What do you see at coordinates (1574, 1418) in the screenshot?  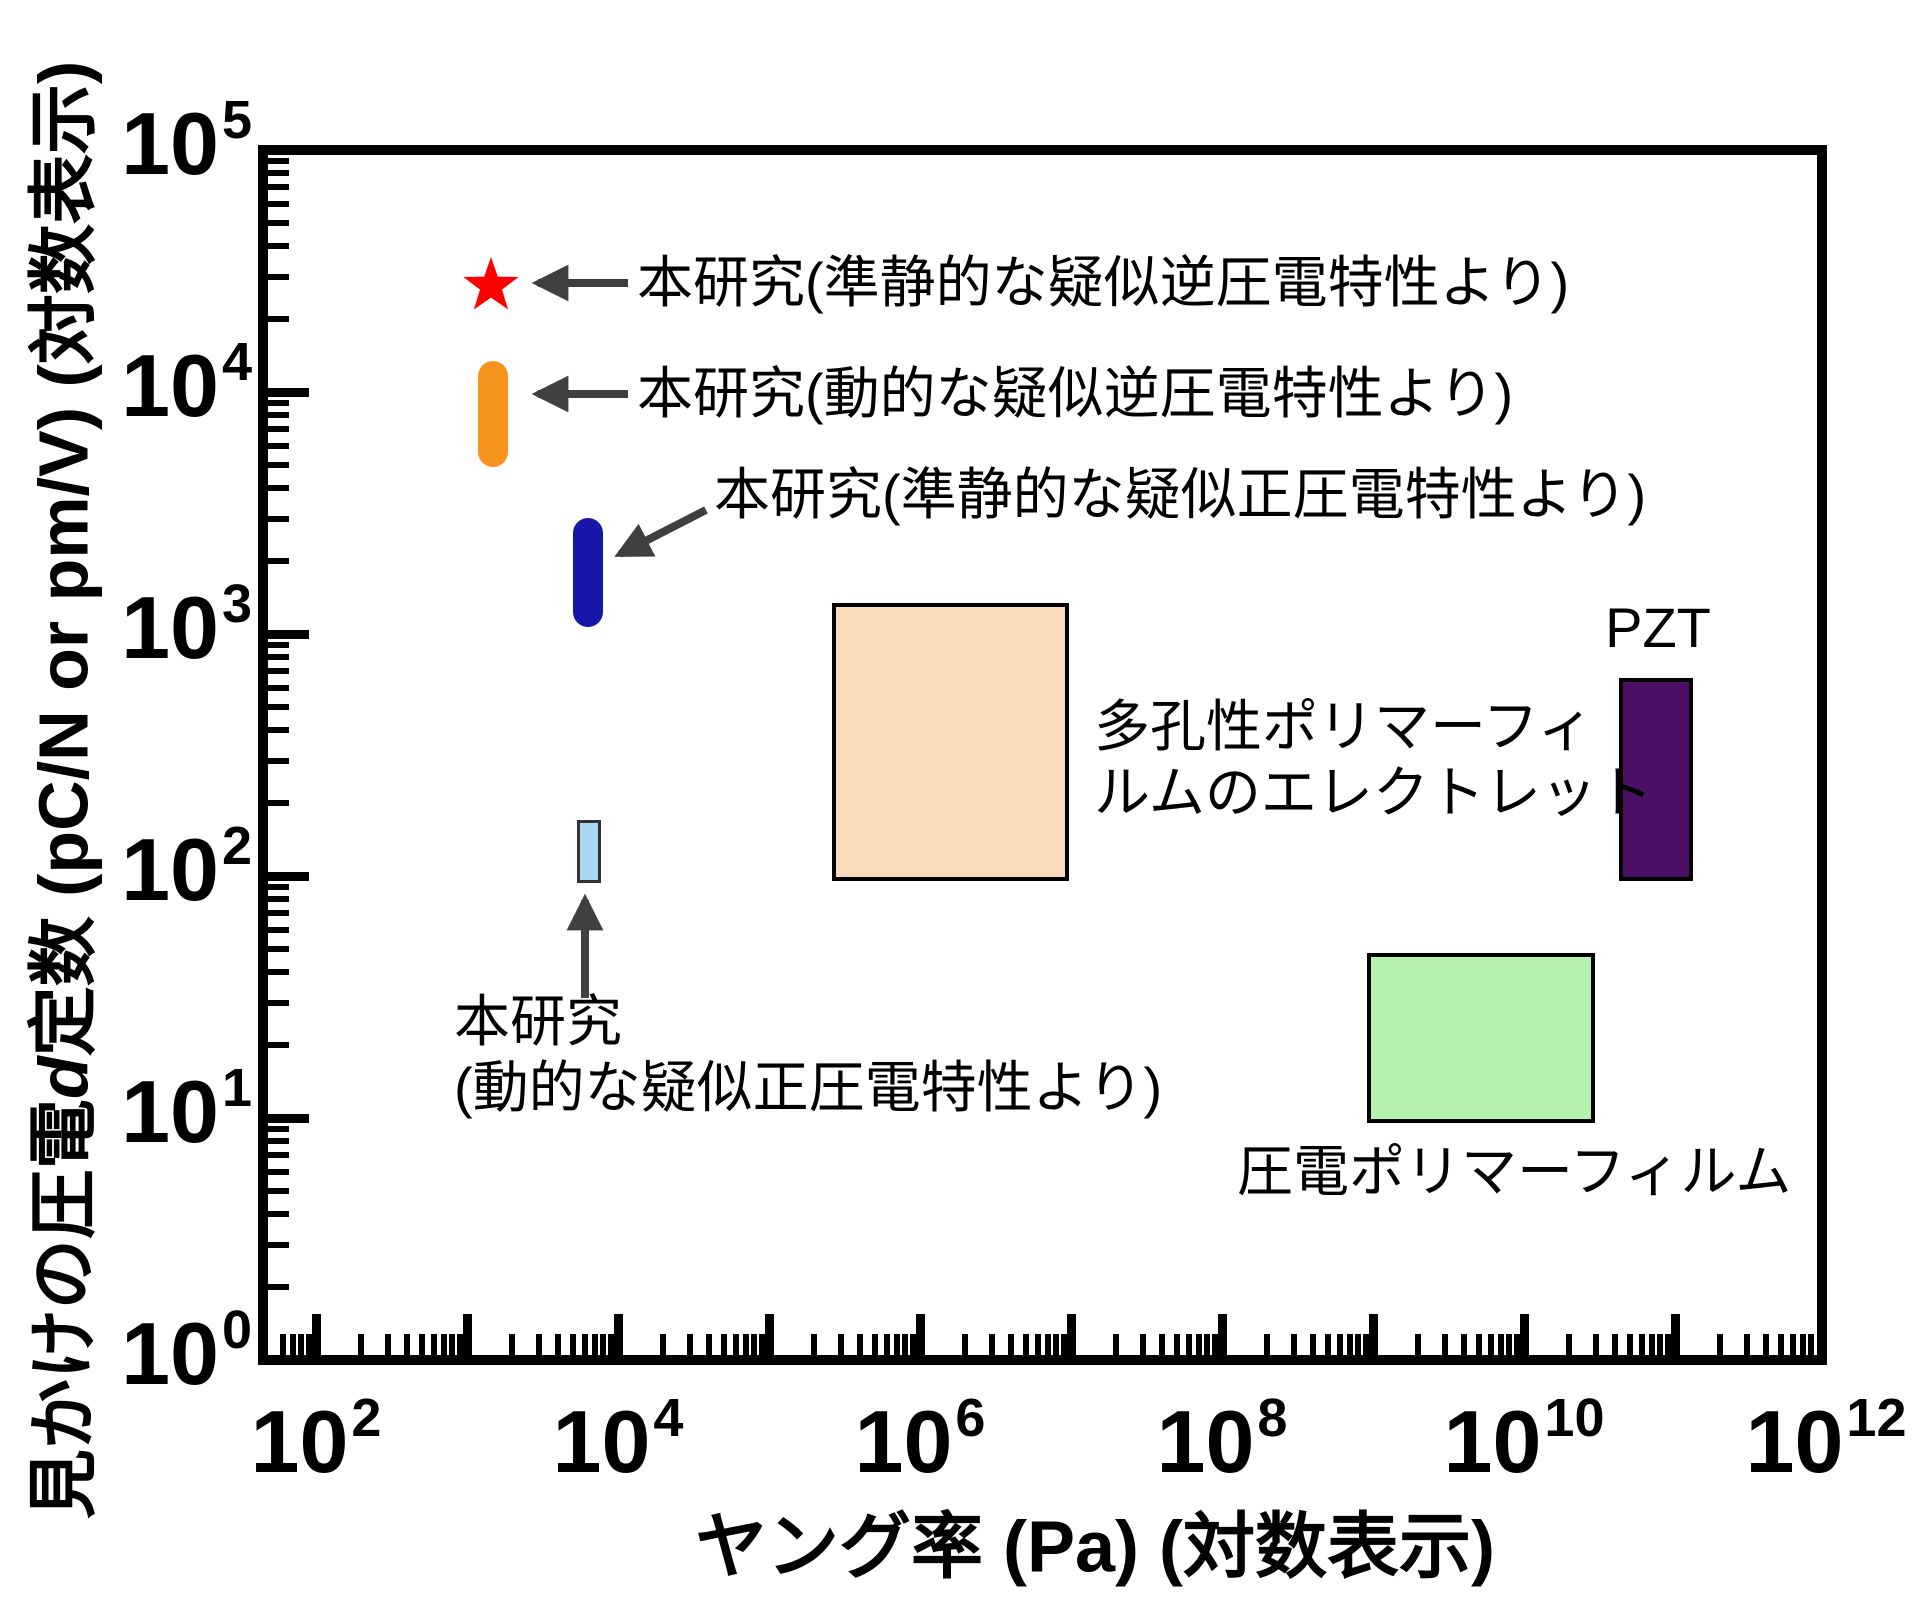 I see `x-tick-label-exponent: 10` at bounding box center [1574, 1418].